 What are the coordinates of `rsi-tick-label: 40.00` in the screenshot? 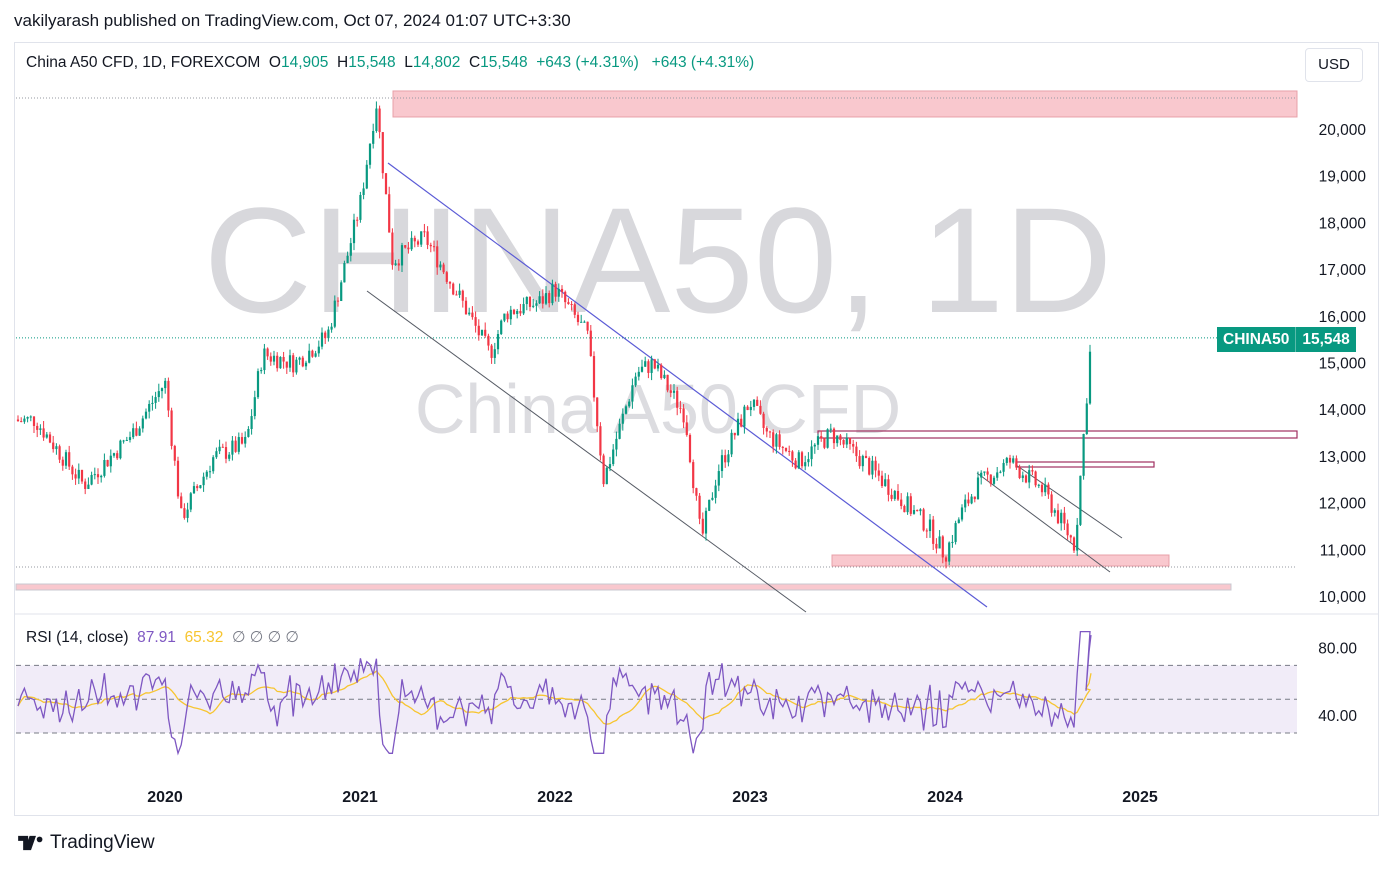 It's located at (1337, 716).